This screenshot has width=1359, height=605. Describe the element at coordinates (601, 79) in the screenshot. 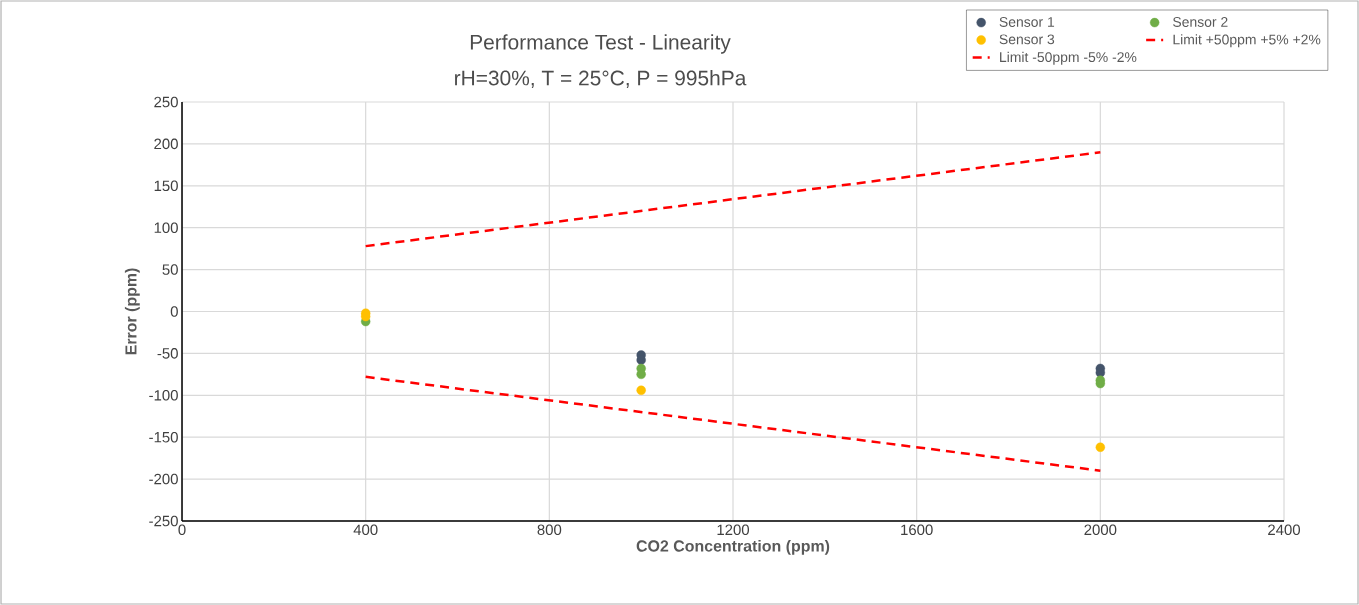

I see `chart-subtitle: rH=30%, T = 25°C, P = 995hPa` at that location.